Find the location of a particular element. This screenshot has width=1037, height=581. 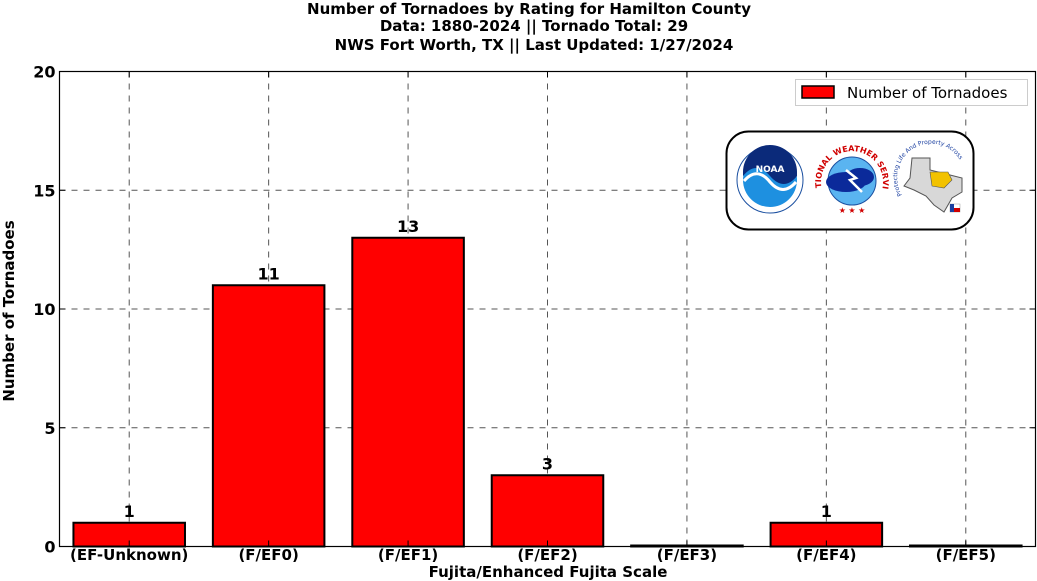

y-tick-label: 5 is located at coordinates (49, 428).